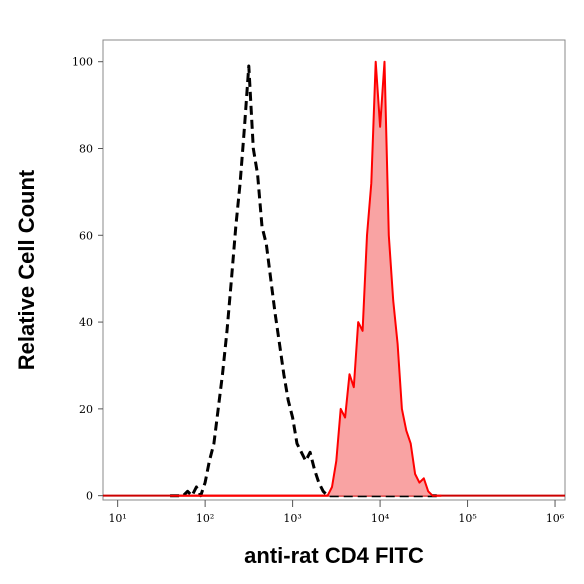 This screenshot has height=584, width=584. Describe the element at coordinates (86, 409) in the screenshot. I see `y-tick-label: 20` at that location.